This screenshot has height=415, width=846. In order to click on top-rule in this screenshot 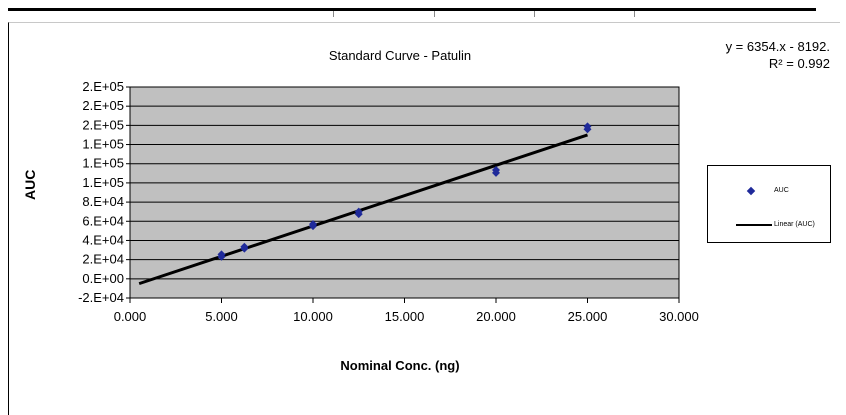, I will do `click(412, 9)`.